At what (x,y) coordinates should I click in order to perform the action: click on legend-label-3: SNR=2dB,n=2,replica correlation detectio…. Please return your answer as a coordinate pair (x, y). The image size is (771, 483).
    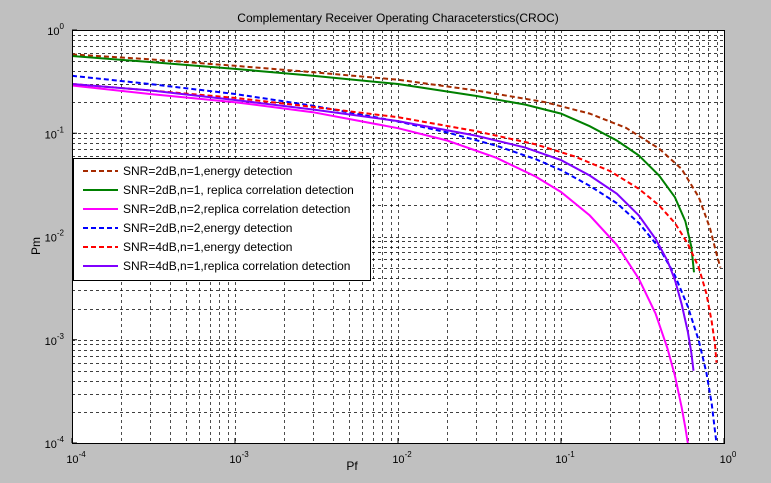
    Looking at the image, I should click on (236, 209).